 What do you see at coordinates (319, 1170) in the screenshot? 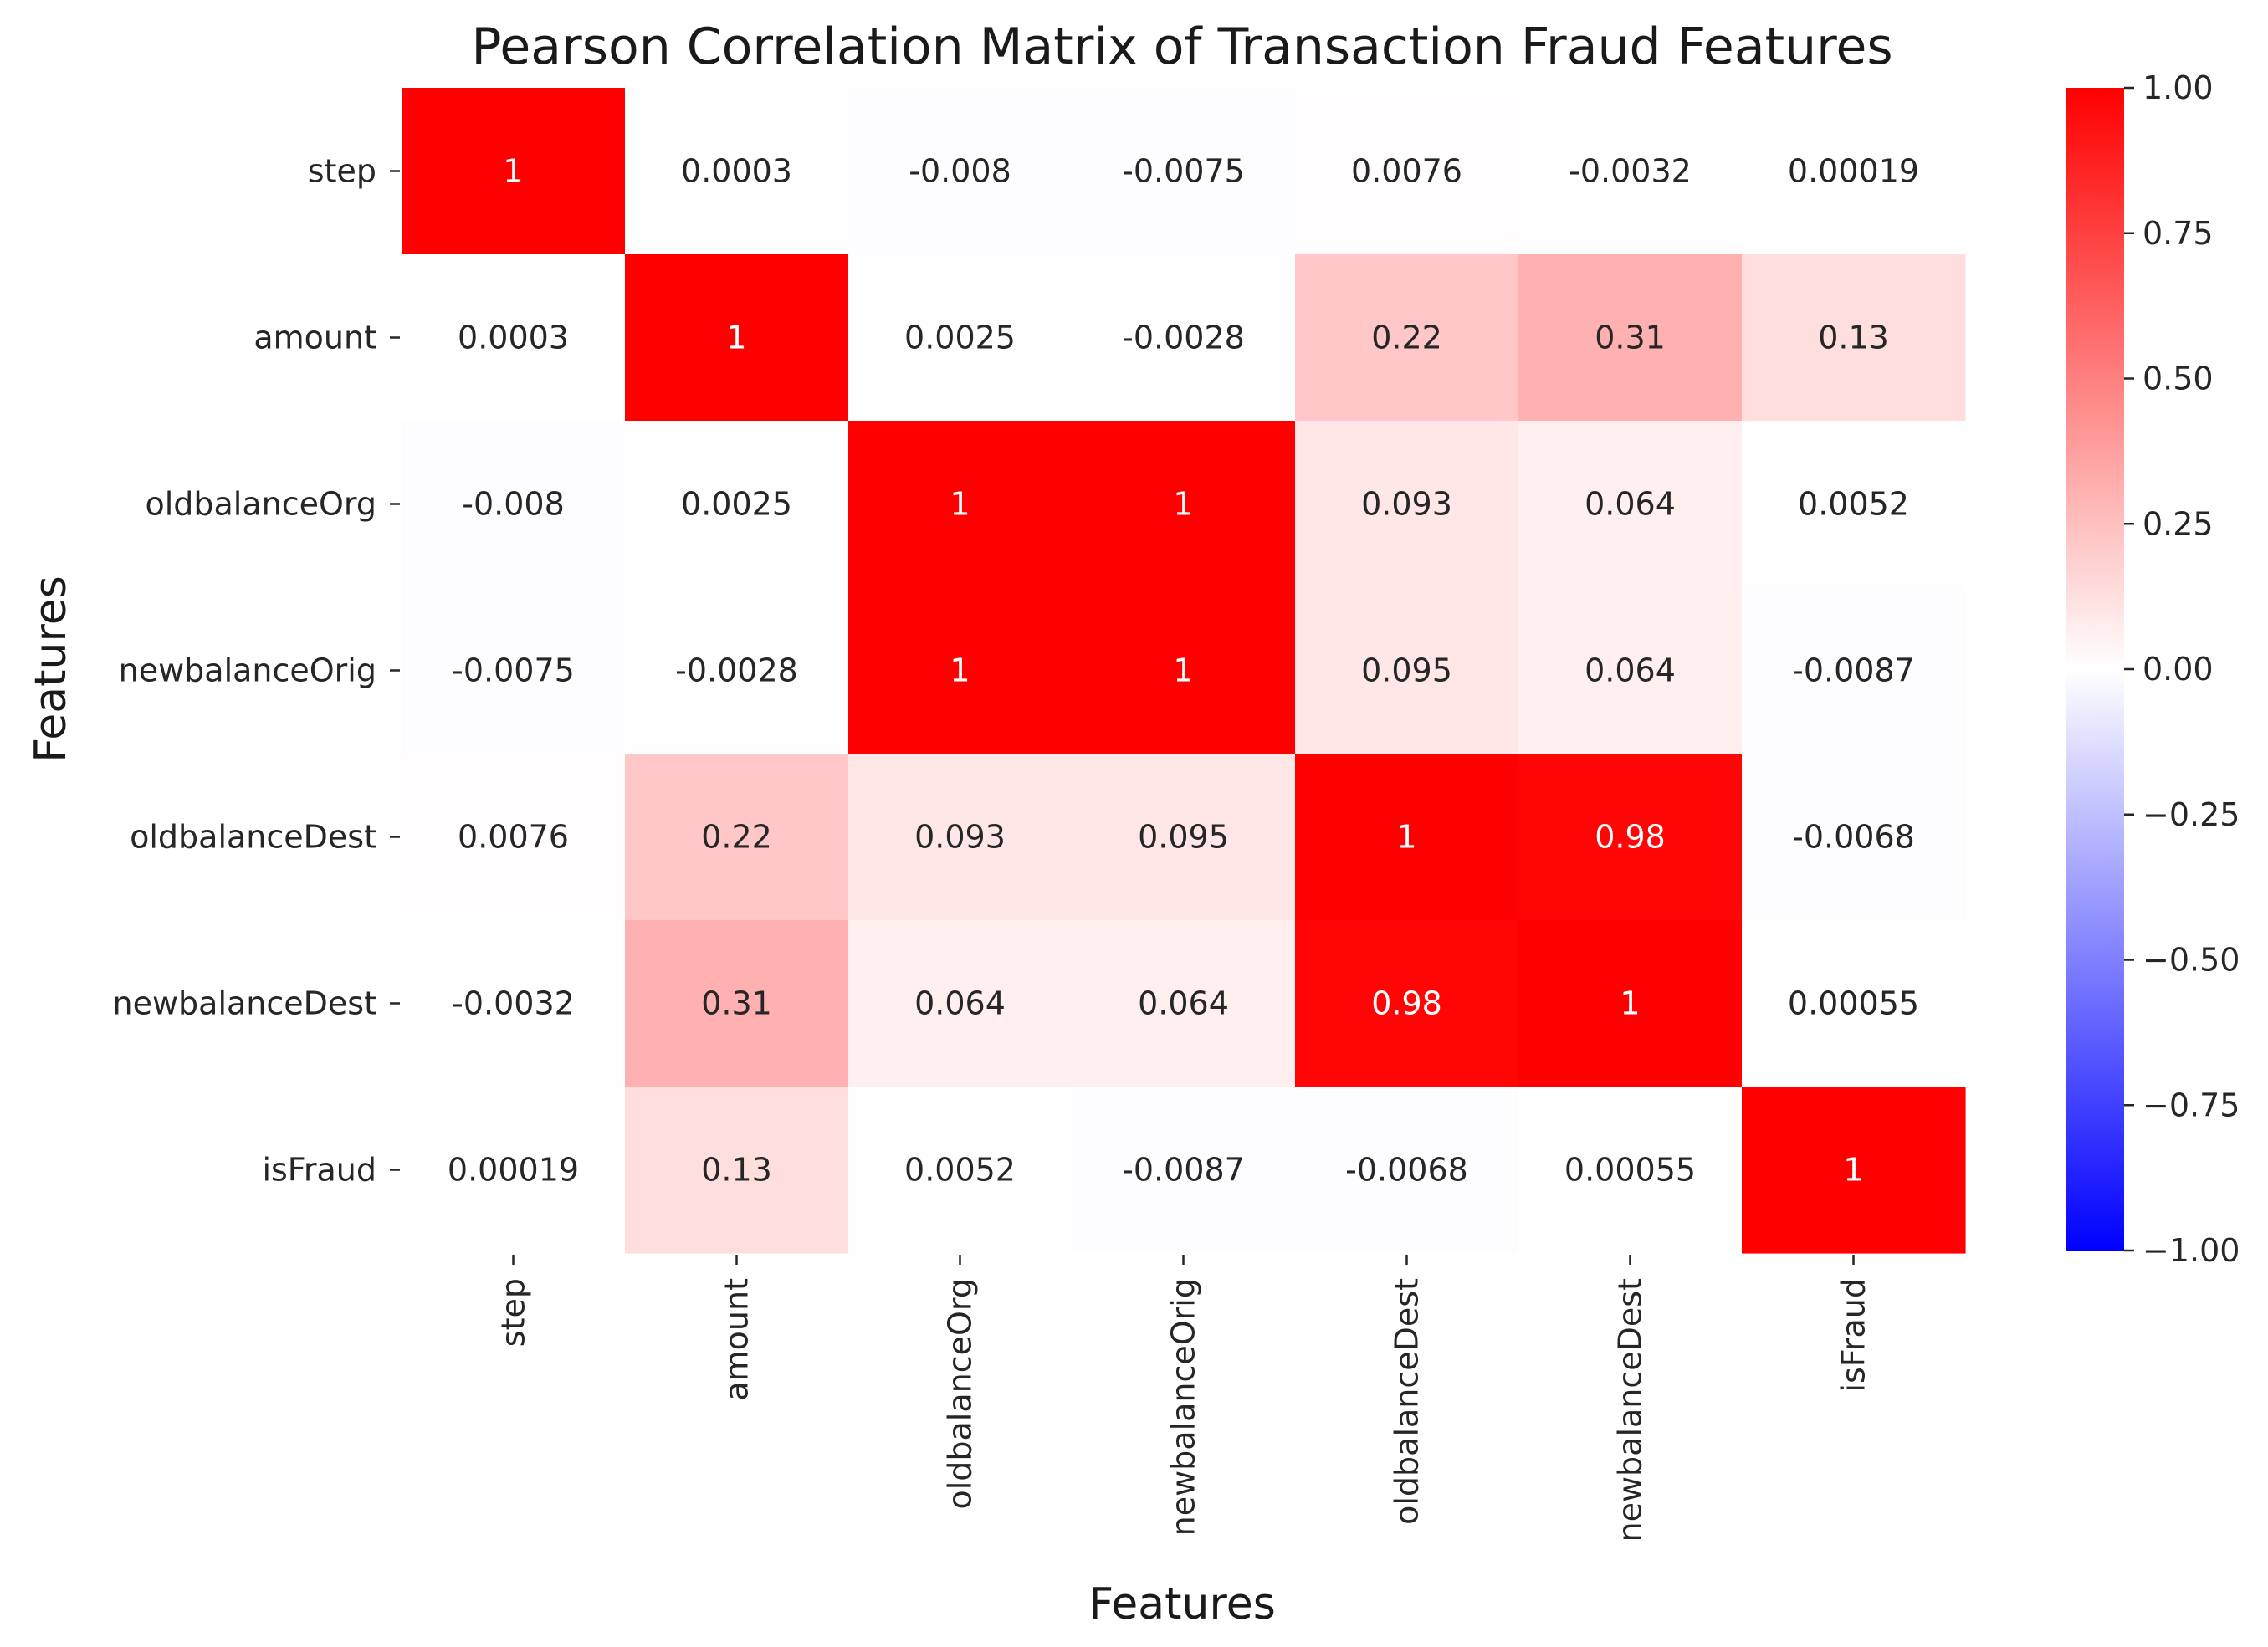
I see `y-tick-label: isFraud` at bounding box center [319, 1170].